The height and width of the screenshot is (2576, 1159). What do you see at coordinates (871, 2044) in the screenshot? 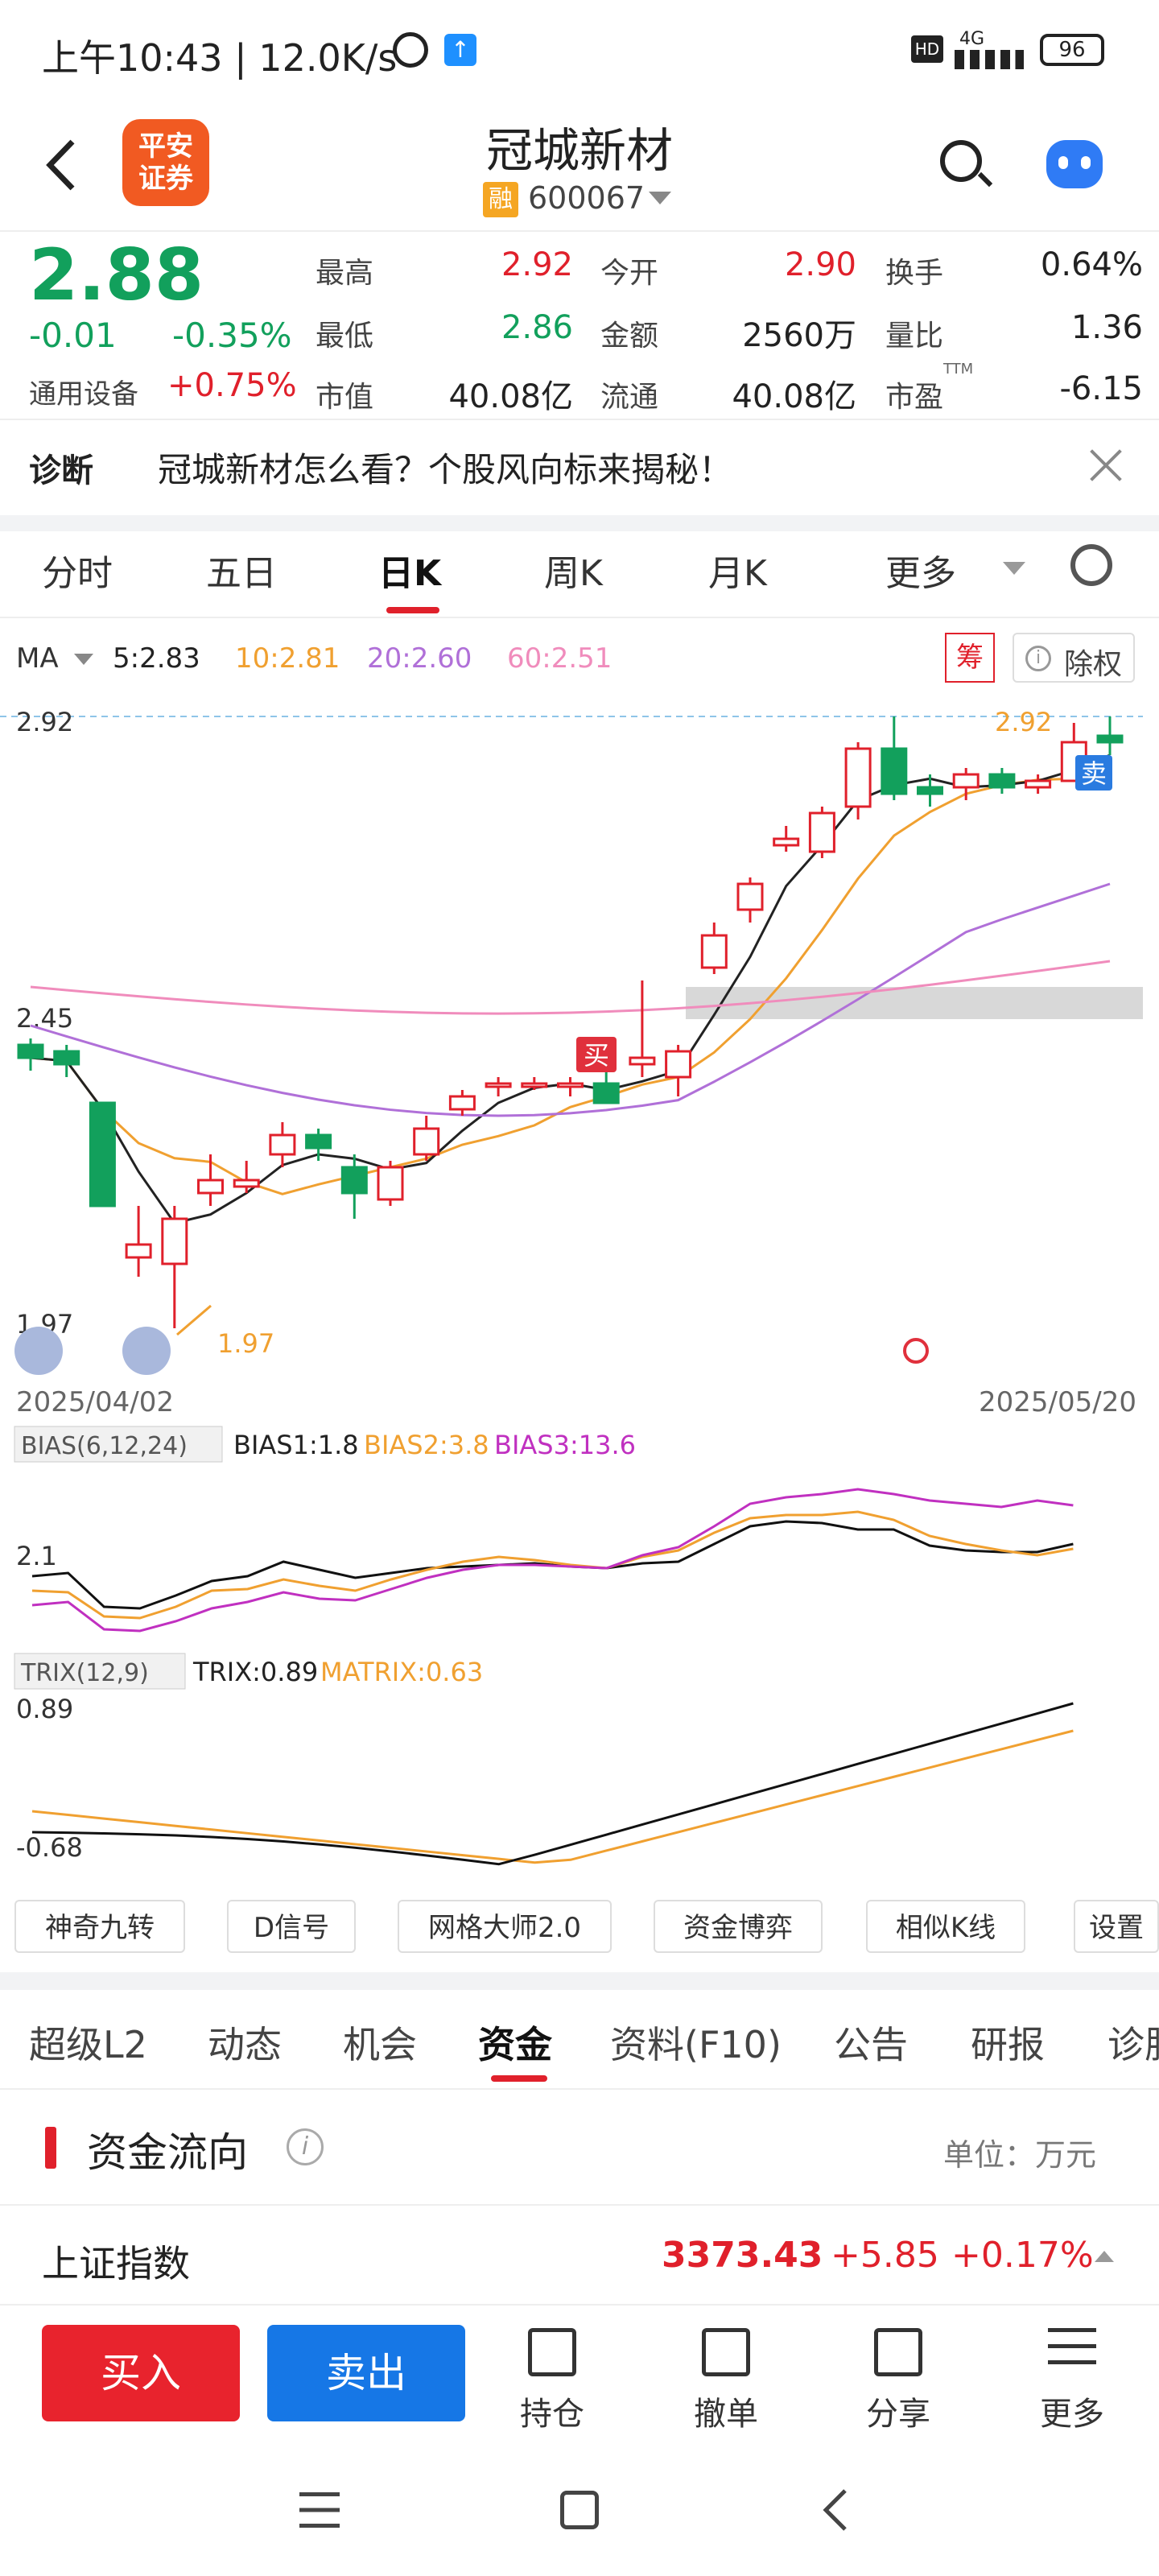
I see `function-tab: 公告` at bounding box center [871, 2044].